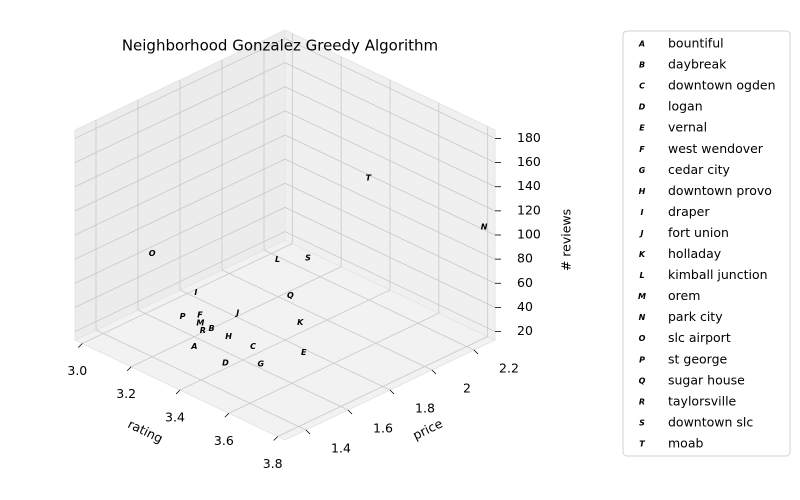 The height and width of the screenshot is (500, 800). I want to click on x-tick-label: 3.8, so click(273, 463).